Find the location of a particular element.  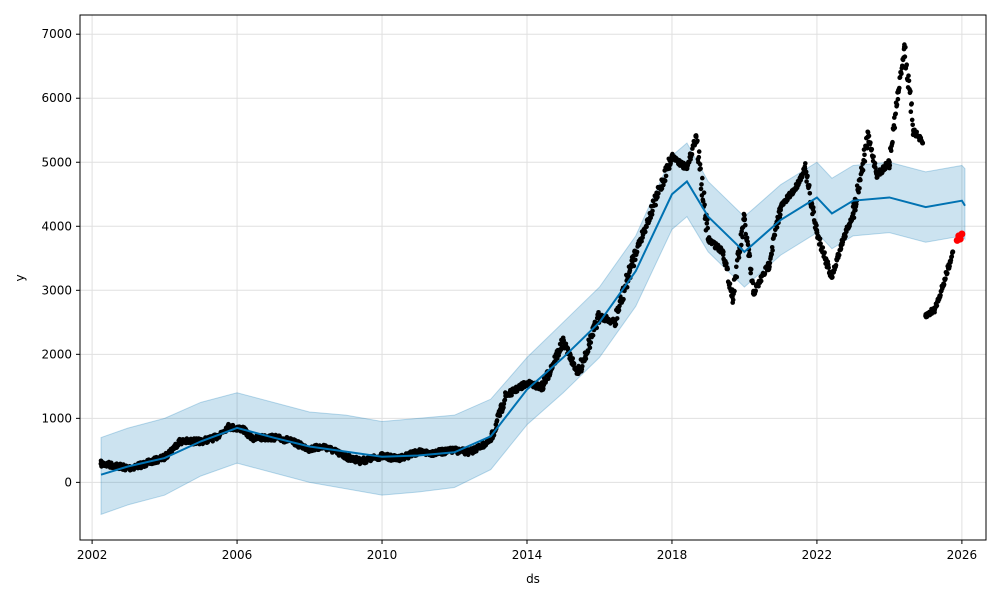

y-tick-label: 7000 is located at coordinates (56, 34).